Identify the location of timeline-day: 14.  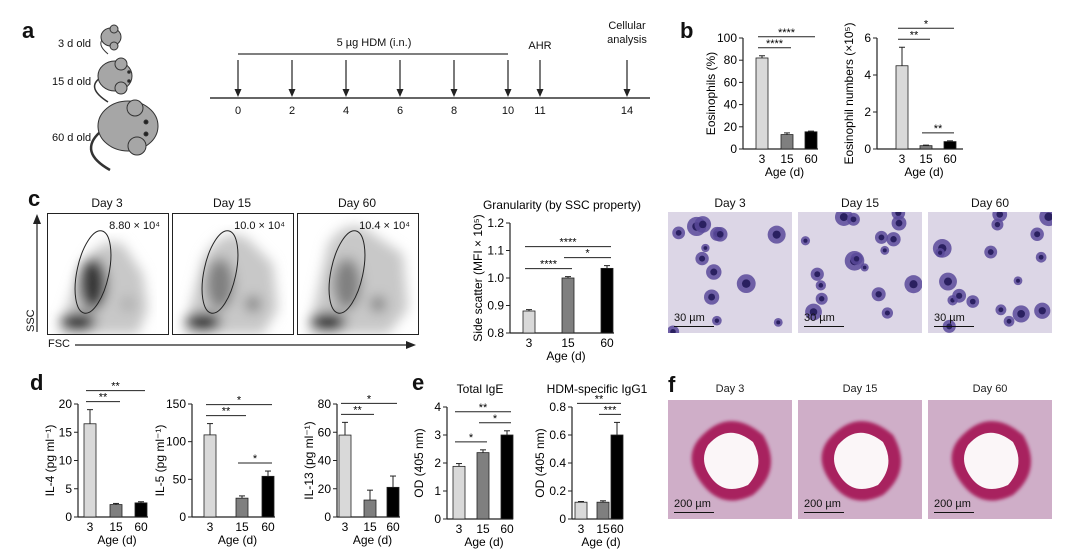
(627, 111).